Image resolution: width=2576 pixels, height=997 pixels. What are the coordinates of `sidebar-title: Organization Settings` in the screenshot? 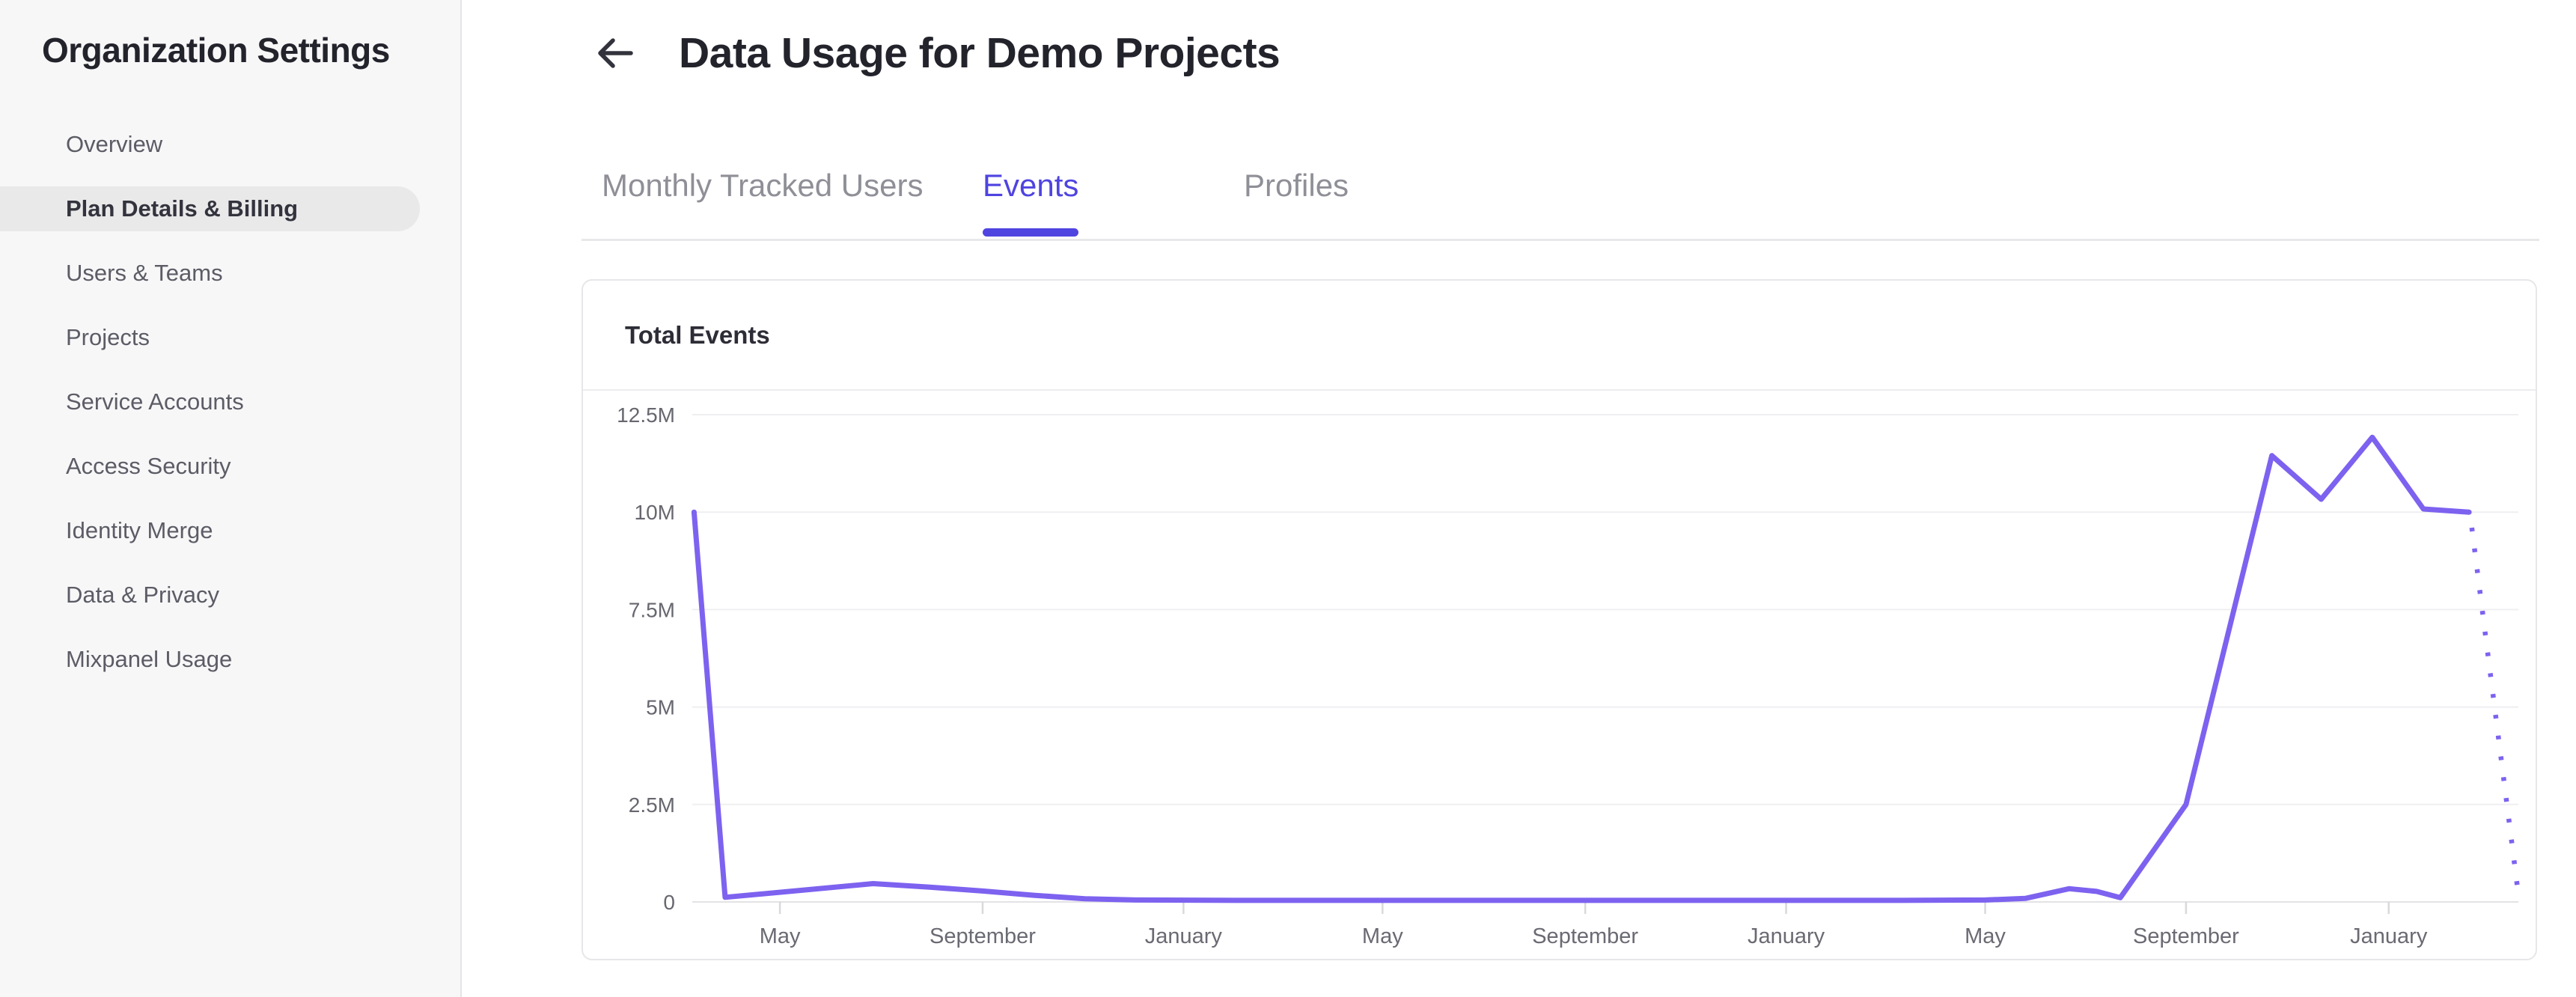 It's located at (216, 50).